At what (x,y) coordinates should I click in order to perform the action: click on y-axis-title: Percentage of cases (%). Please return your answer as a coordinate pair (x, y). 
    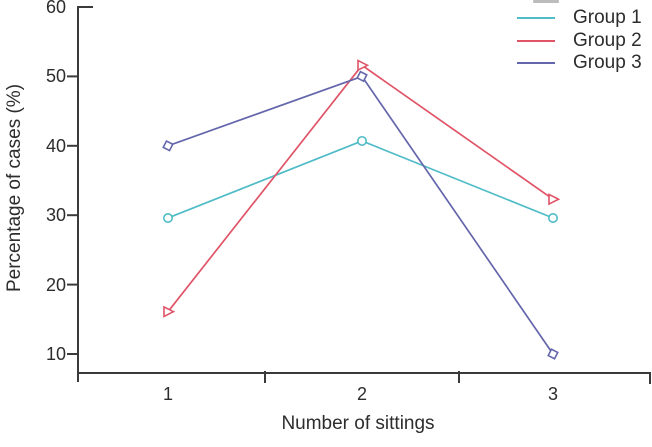
    Looking at the image, I should click on (14, 188).